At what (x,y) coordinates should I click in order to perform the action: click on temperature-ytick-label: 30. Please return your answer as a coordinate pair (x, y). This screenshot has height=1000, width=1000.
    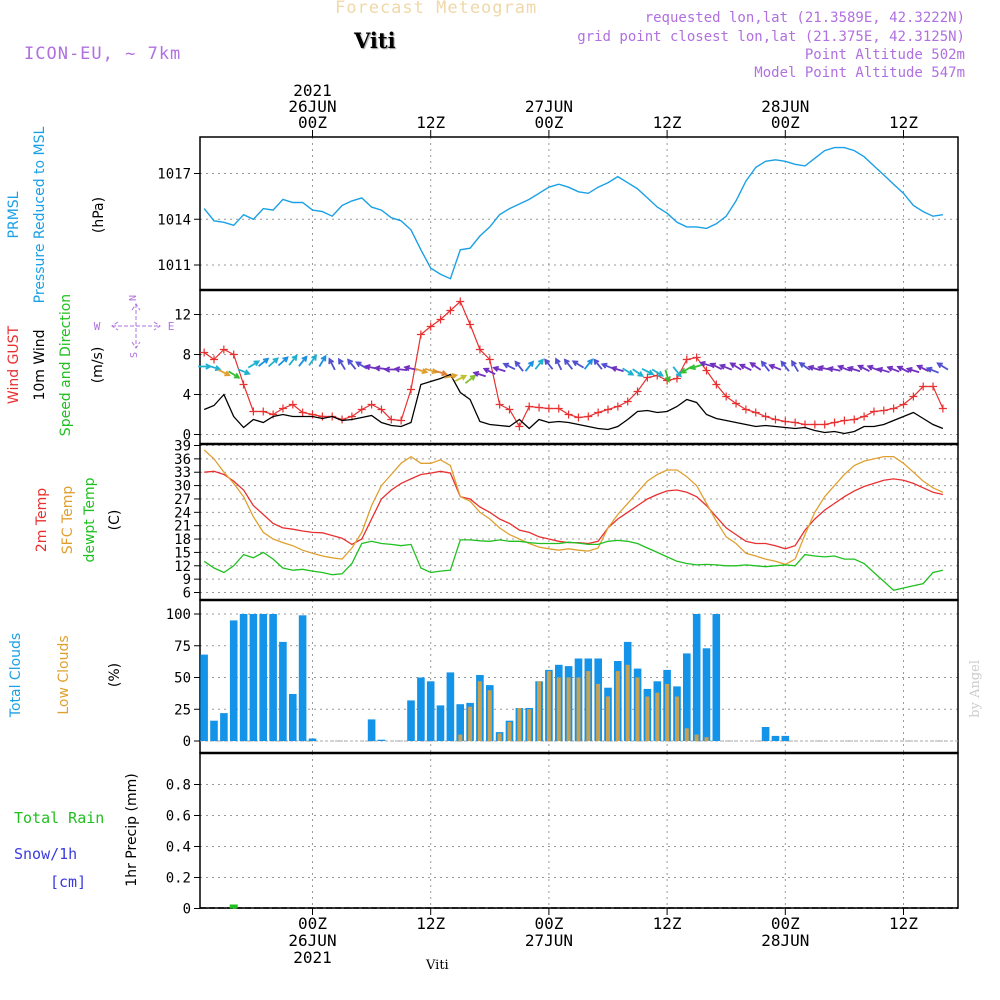
    Looking at the image, I should click on (182, 487).